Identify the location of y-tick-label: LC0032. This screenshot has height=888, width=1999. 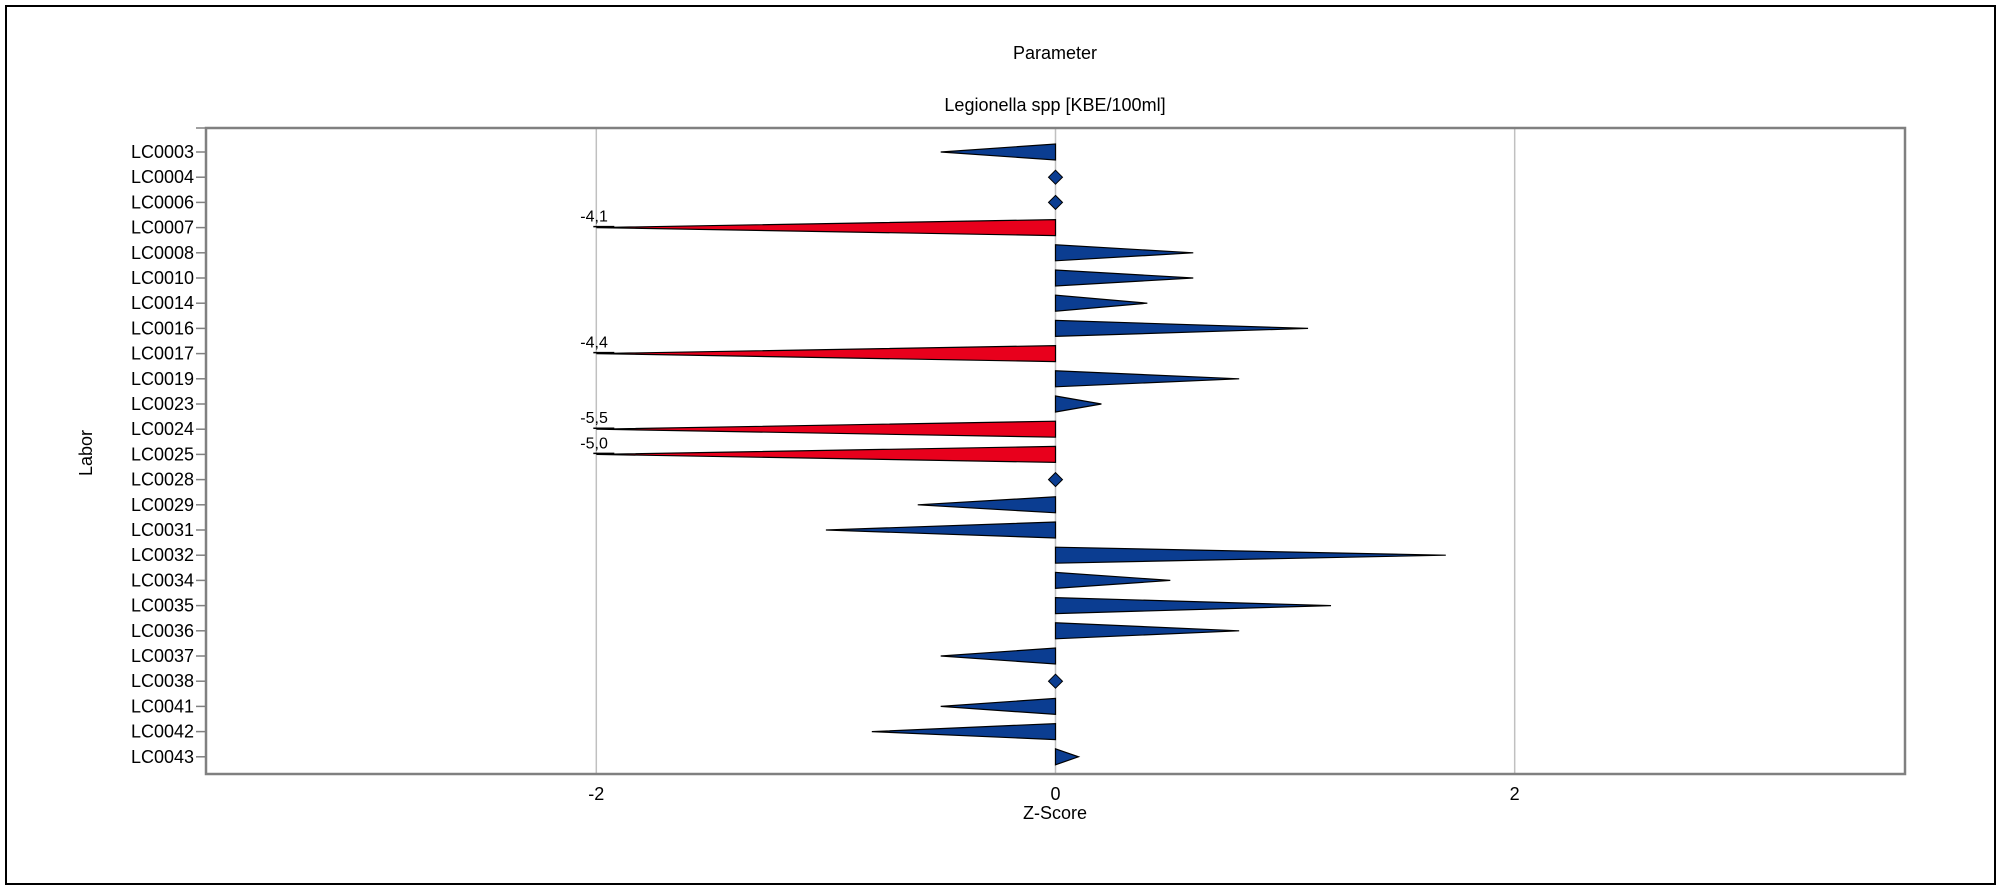
(162, 555).